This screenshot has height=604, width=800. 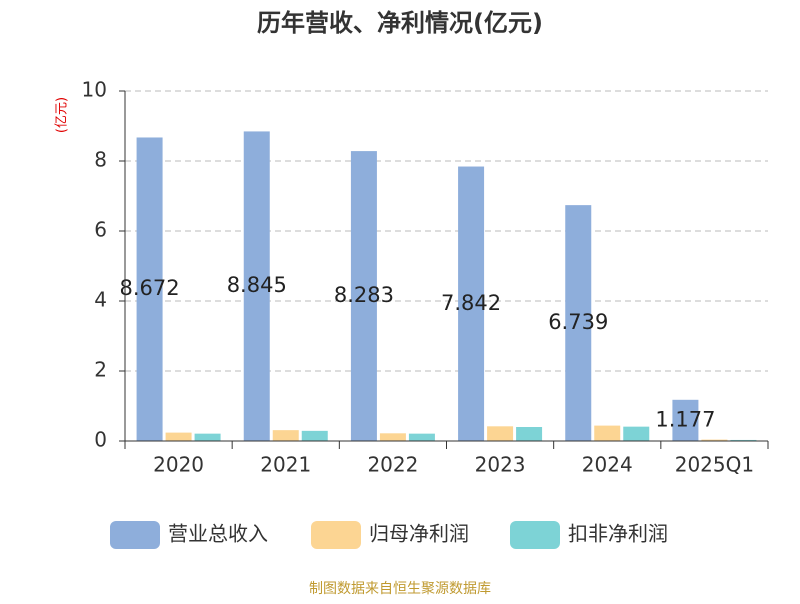 I want to click on data-label: 1.177, so click(x=685, y=419).